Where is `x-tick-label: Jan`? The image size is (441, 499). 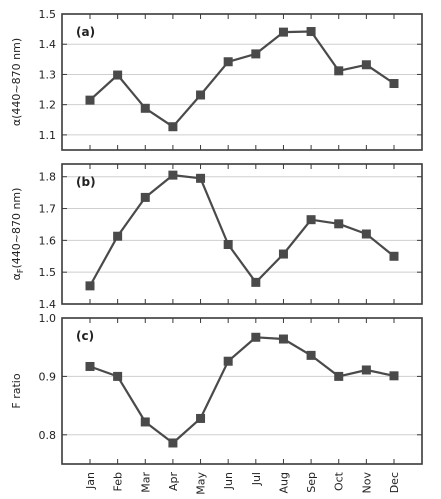 x-tick-label: Jan is located at coordinates (90, 481).